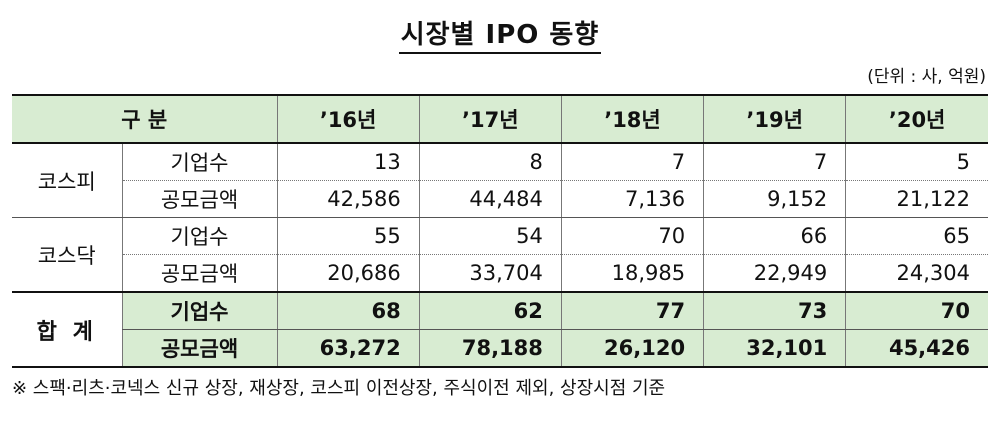  Describe the element at coordinates (632, 311) in the screenshot. I see `value-cell: 77` at that location.